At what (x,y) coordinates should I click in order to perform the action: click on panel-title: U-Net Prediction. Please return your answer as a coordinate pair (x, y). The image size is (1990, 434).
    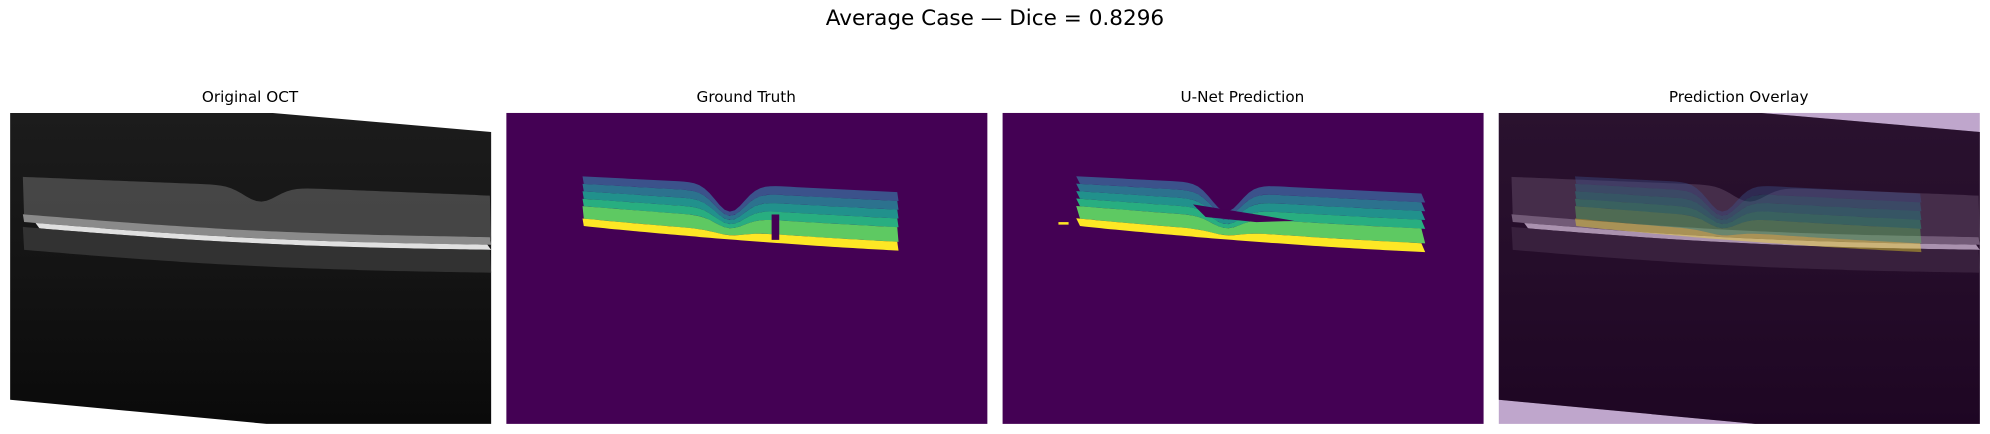
    Looking at the image, I should click on (1243, 97).